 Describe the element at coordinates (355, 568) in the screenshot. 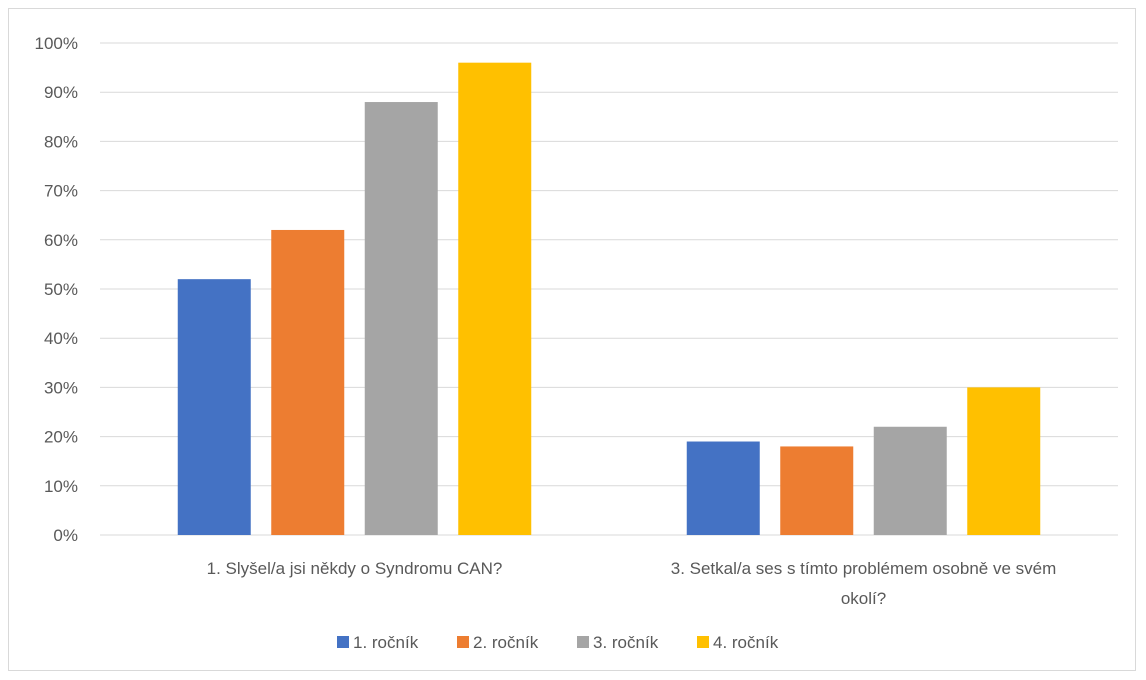

I see `category-label: 1. Slyšel/a jsi někdy o Syndromu CAN?` at that location.